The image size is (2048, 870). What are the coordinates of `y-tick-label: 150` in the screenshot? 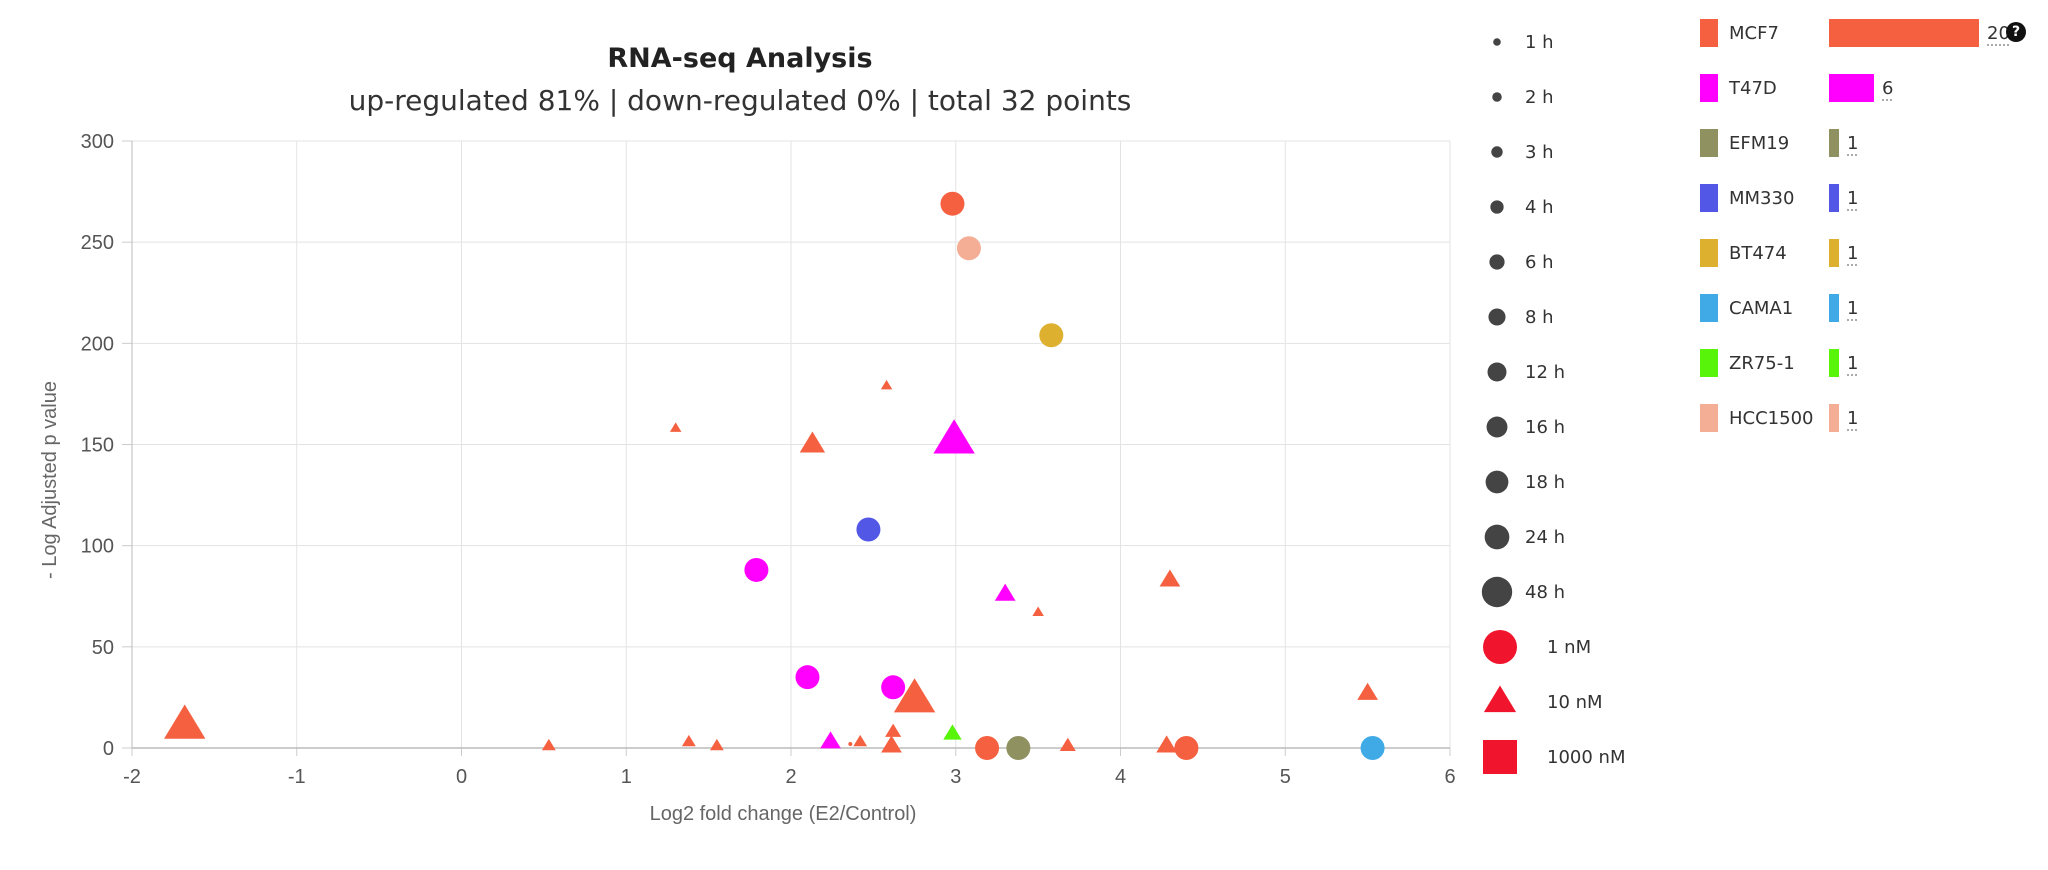 It's located at (97, 446).